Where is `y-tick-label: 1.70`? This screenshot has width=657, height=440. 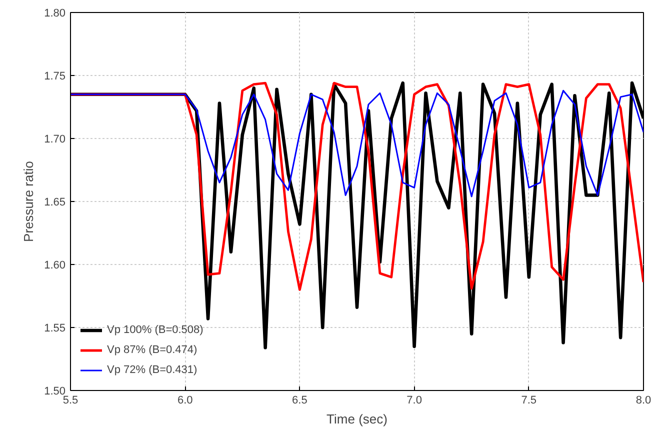
y-tick-label: 1.70 is located at coordinates (55, 140).